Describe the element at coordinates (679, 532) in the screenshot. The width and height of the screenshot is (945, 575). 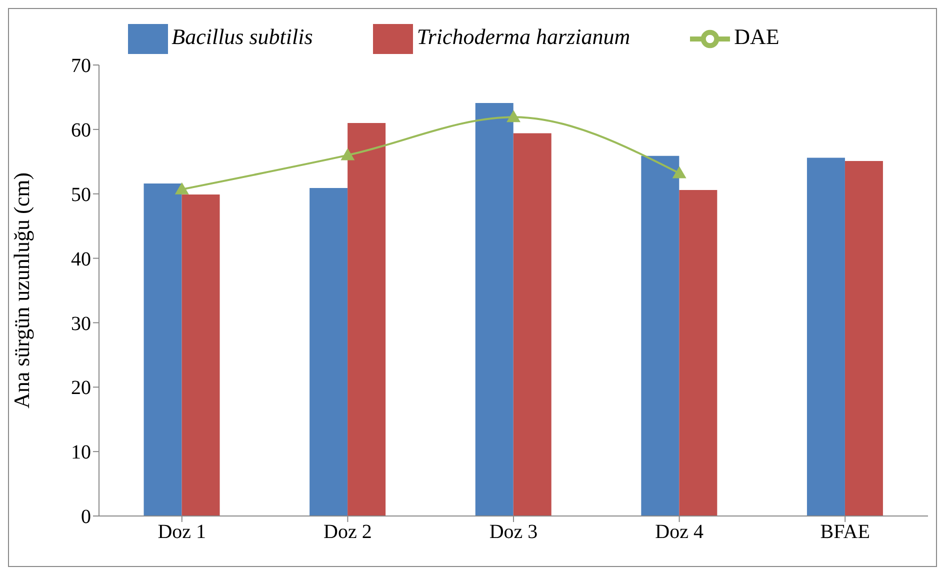
I see `x-tick-label: Doz 4` at that location.